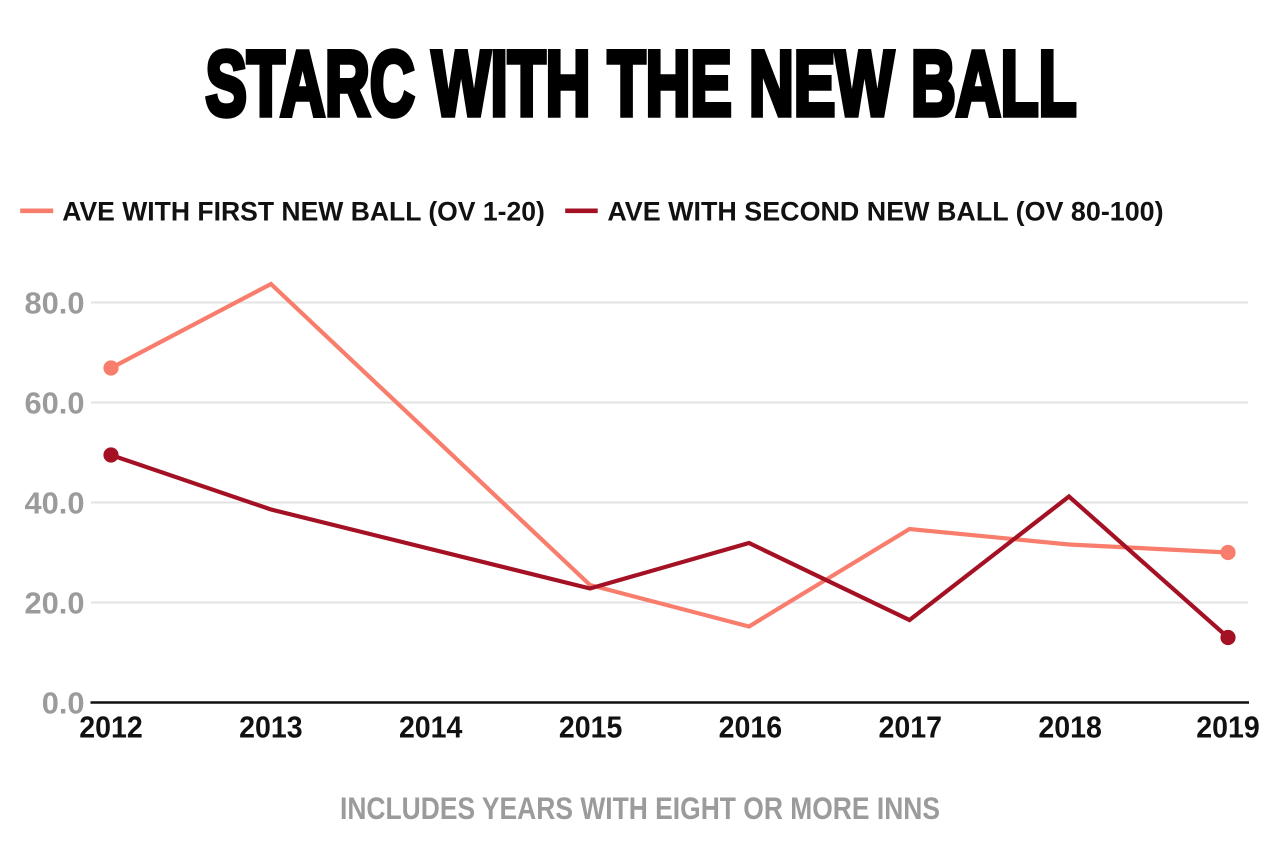 The width and height of the screenshot is (1280, 867). What do you see at coordinates (640, 808) in the screenshot?
I see `svg-text:INCLUDES YEARS WITH EIGHT OR M: INCLUDES YEARS WITH EIGHT OR MORE INNS` at bounding box center [640, 808].